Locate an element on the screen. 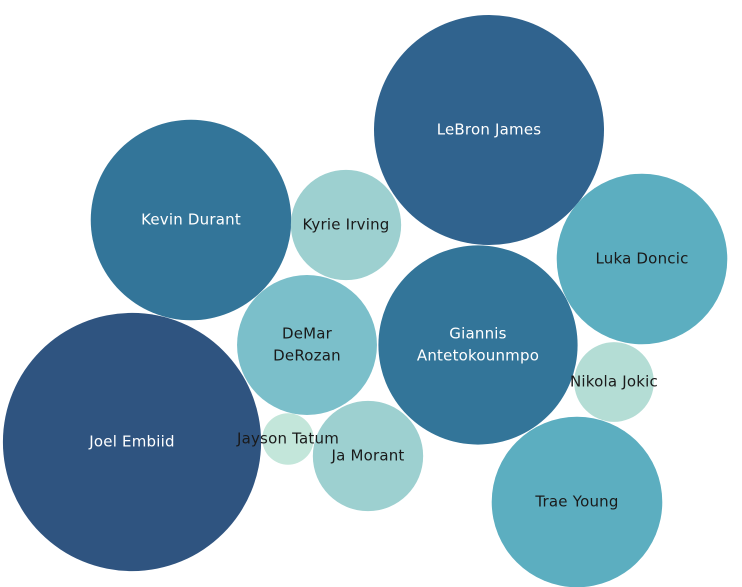 The width and height of the screenshot is (742, 587). bubble-label: Antetokounmpo is located at coordinates (478, 356).